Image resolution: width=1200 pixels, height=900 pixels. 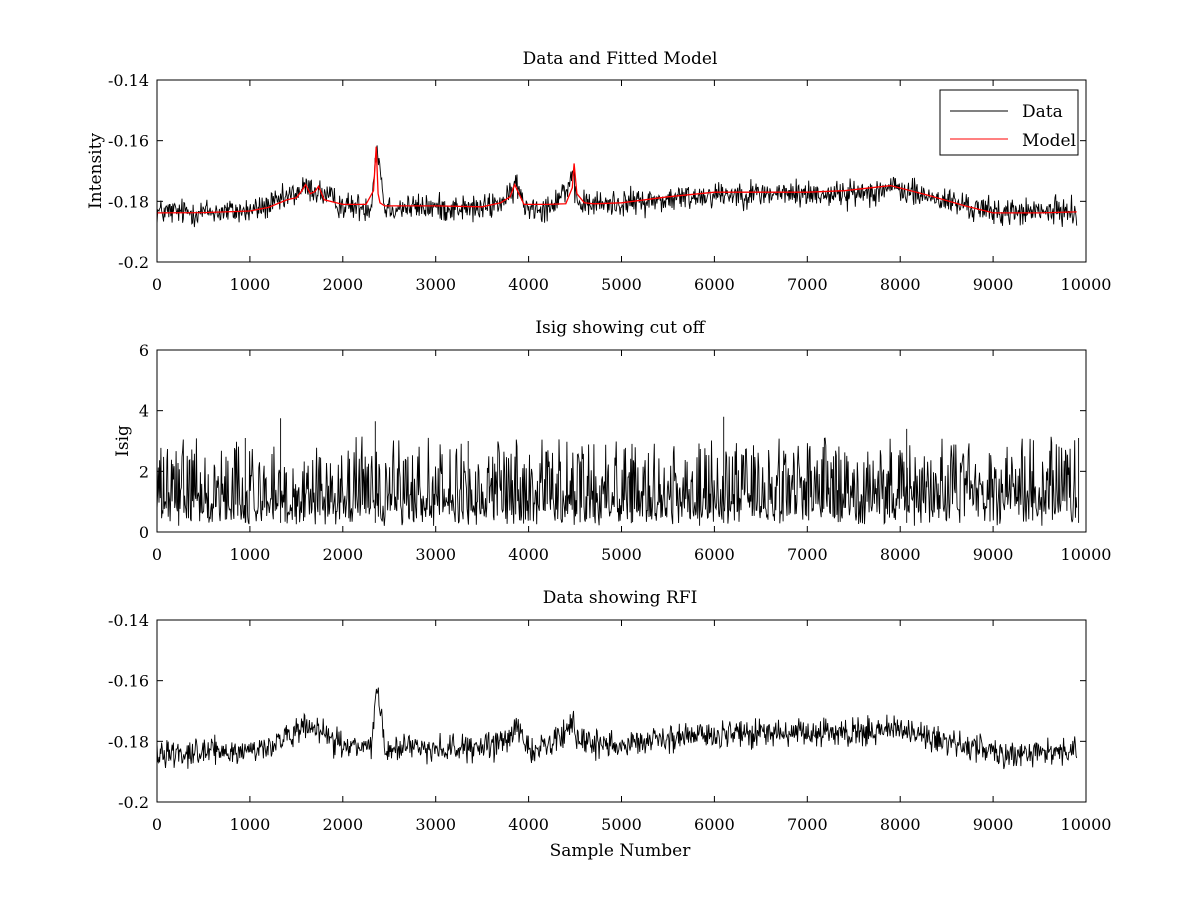 I want to click on series-data, so click(x=617, y=186).